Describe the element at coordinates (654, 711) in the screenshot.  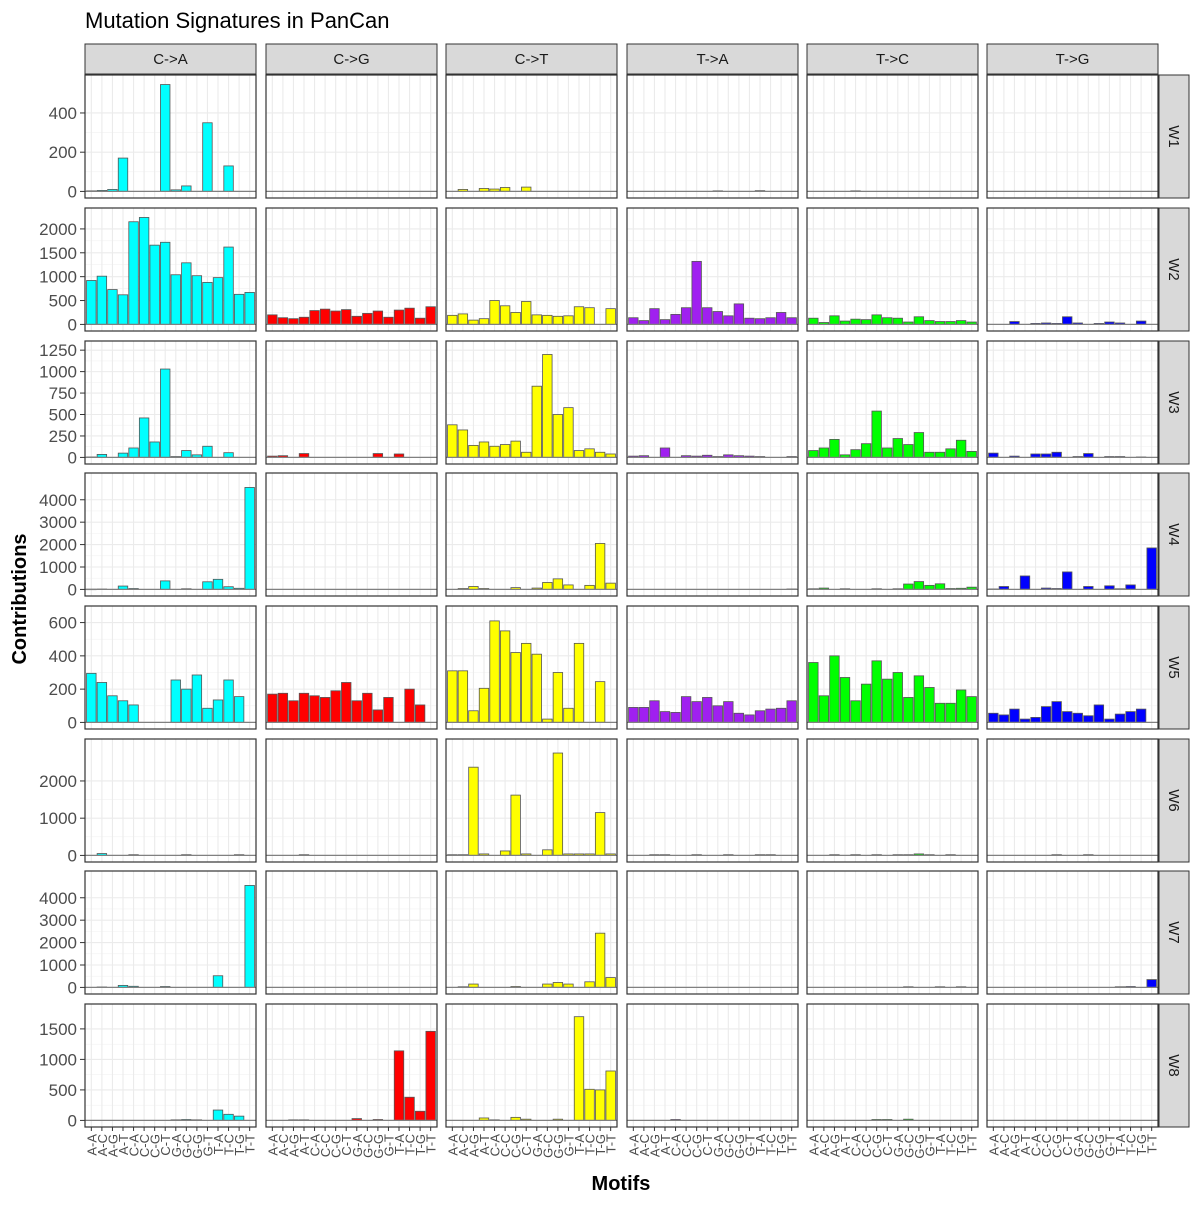
I see `bar-W5-T-to-A-A-G` at that location.